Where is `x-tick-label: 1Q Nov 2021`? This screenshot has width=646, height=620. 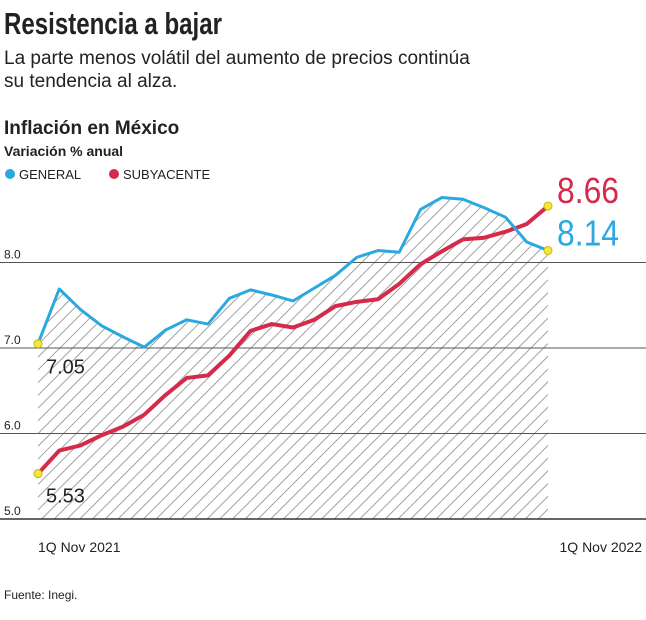 x-tick-label: 1Q Nov 2021 is located at coordinates (79, 547).